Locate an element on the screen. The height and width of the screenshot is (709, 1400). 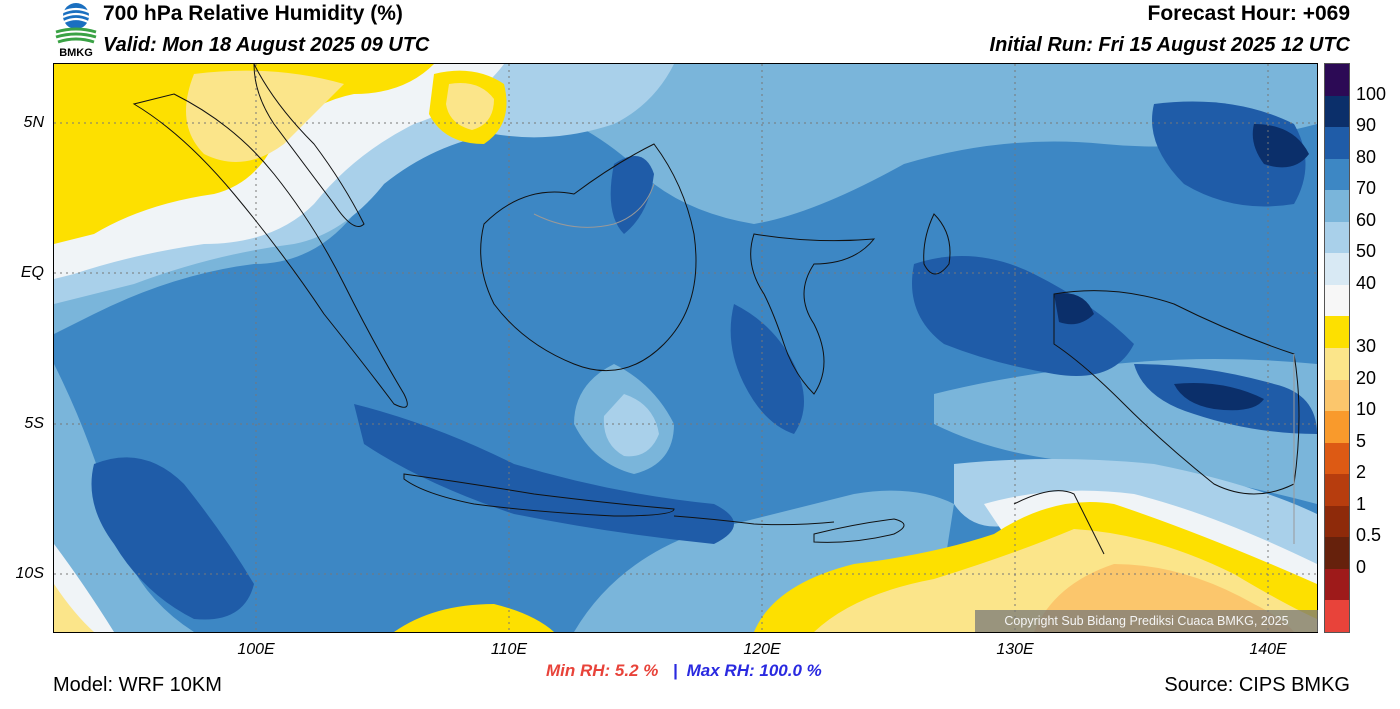
rh-90-100-northeast is located at coordinates (1280, 146).